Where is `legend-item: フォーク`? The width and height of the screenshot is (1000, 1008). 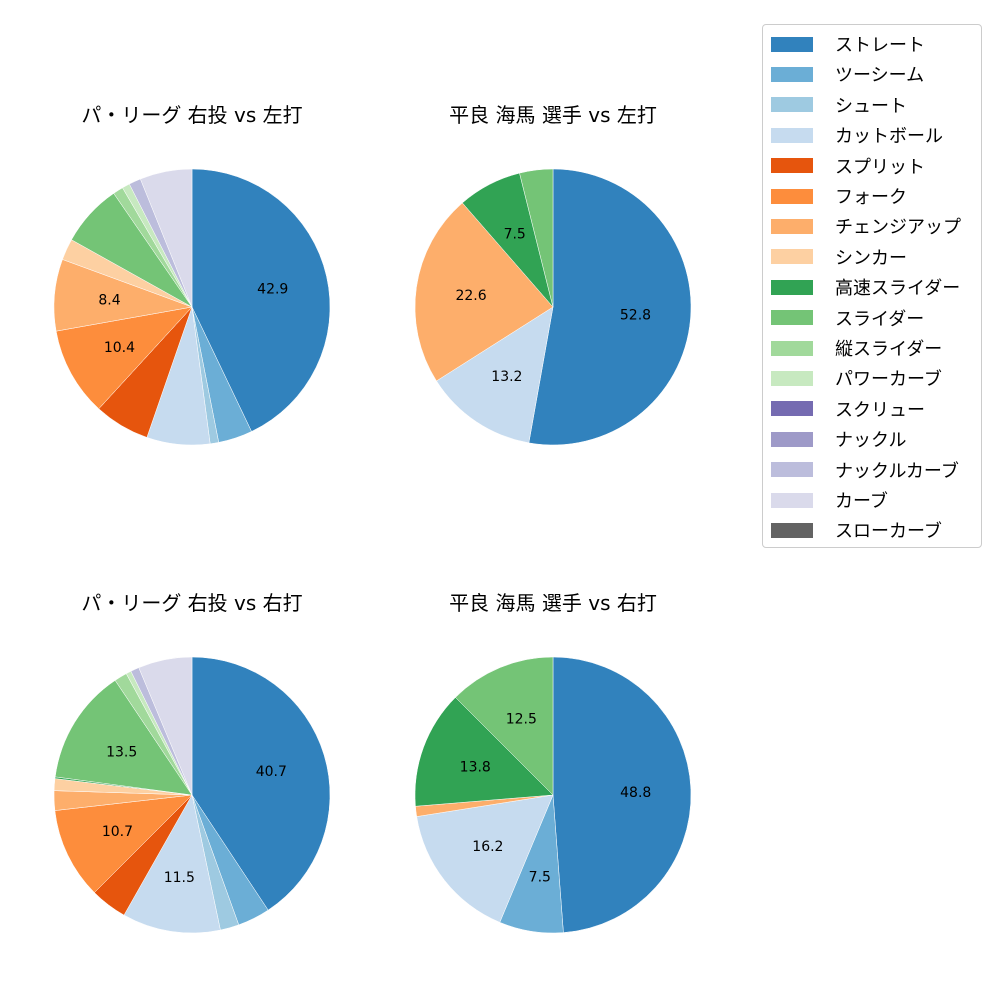 legend-item: フォーク is located at coordinates (839, 196).